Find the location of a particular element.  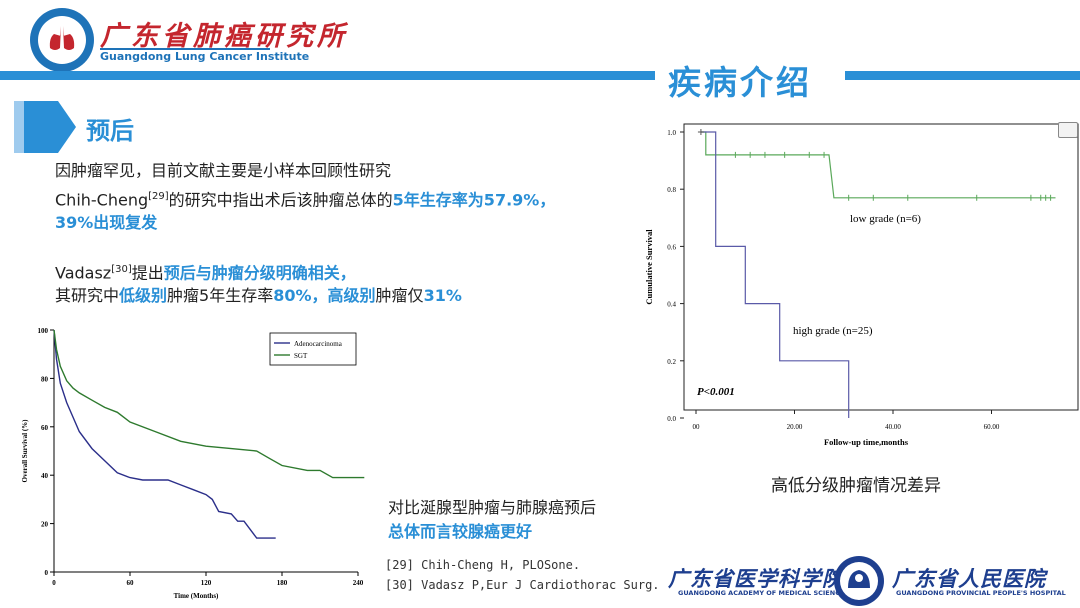

x-tick-label: 240 is located at coordinates (358, 583).